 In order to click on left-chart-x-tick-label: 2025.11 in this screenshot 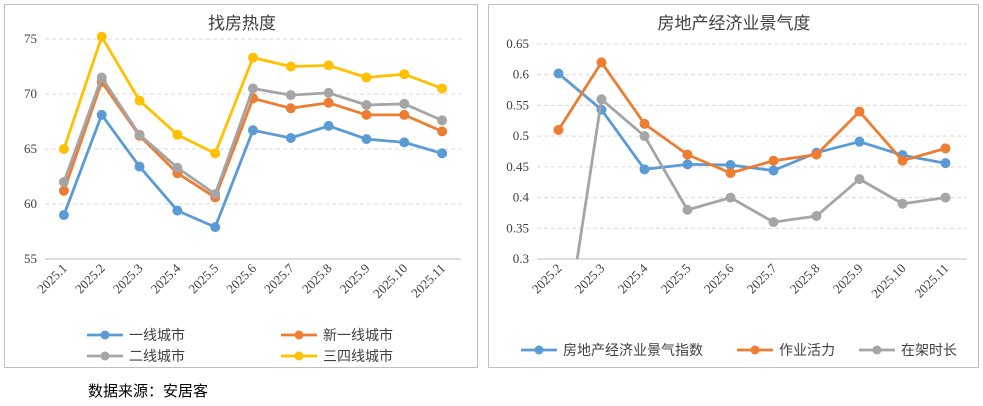, I will do `click(428, 281)`.